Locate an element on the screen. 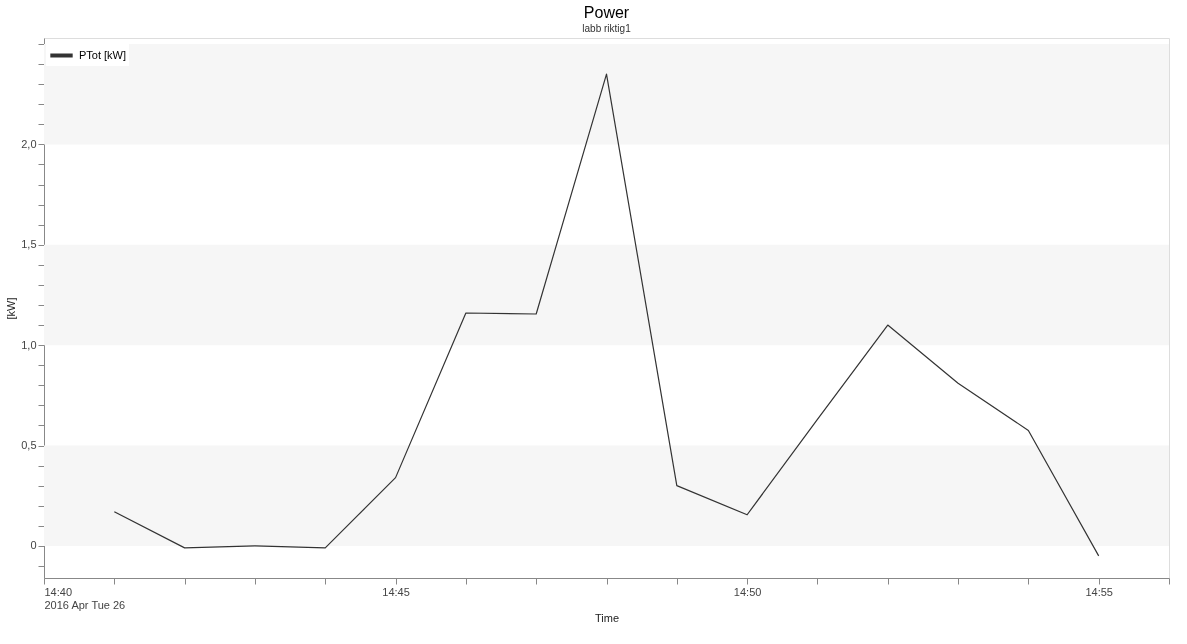  x-axis-title: Time is located at coordinates (607, 617).